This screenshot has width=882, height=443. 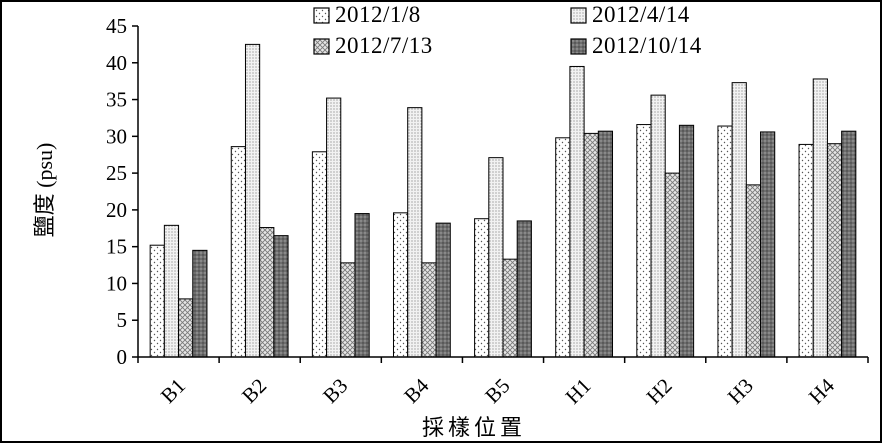 What do you see at coordinates (507, 30) in the screenshot?
I see `legend: 2012/1/8 2012/4/14 2012/7/13 2012/10/14` at bounding box center [507, 30].